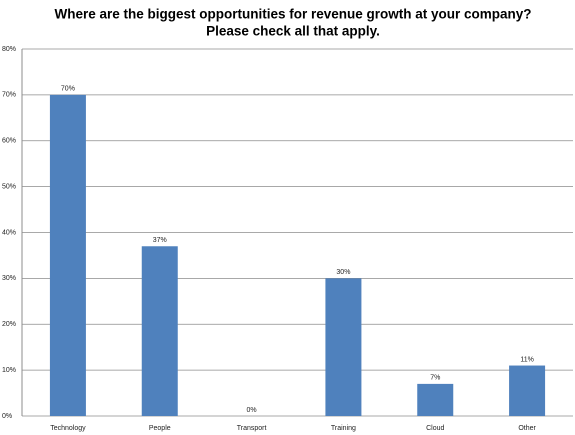 The height and width of the screenshot is (435, 575). What do you see at coordinates (435, 378) in the screenshot?
I see `value-label: 7%` at bounding box center [435, 378].